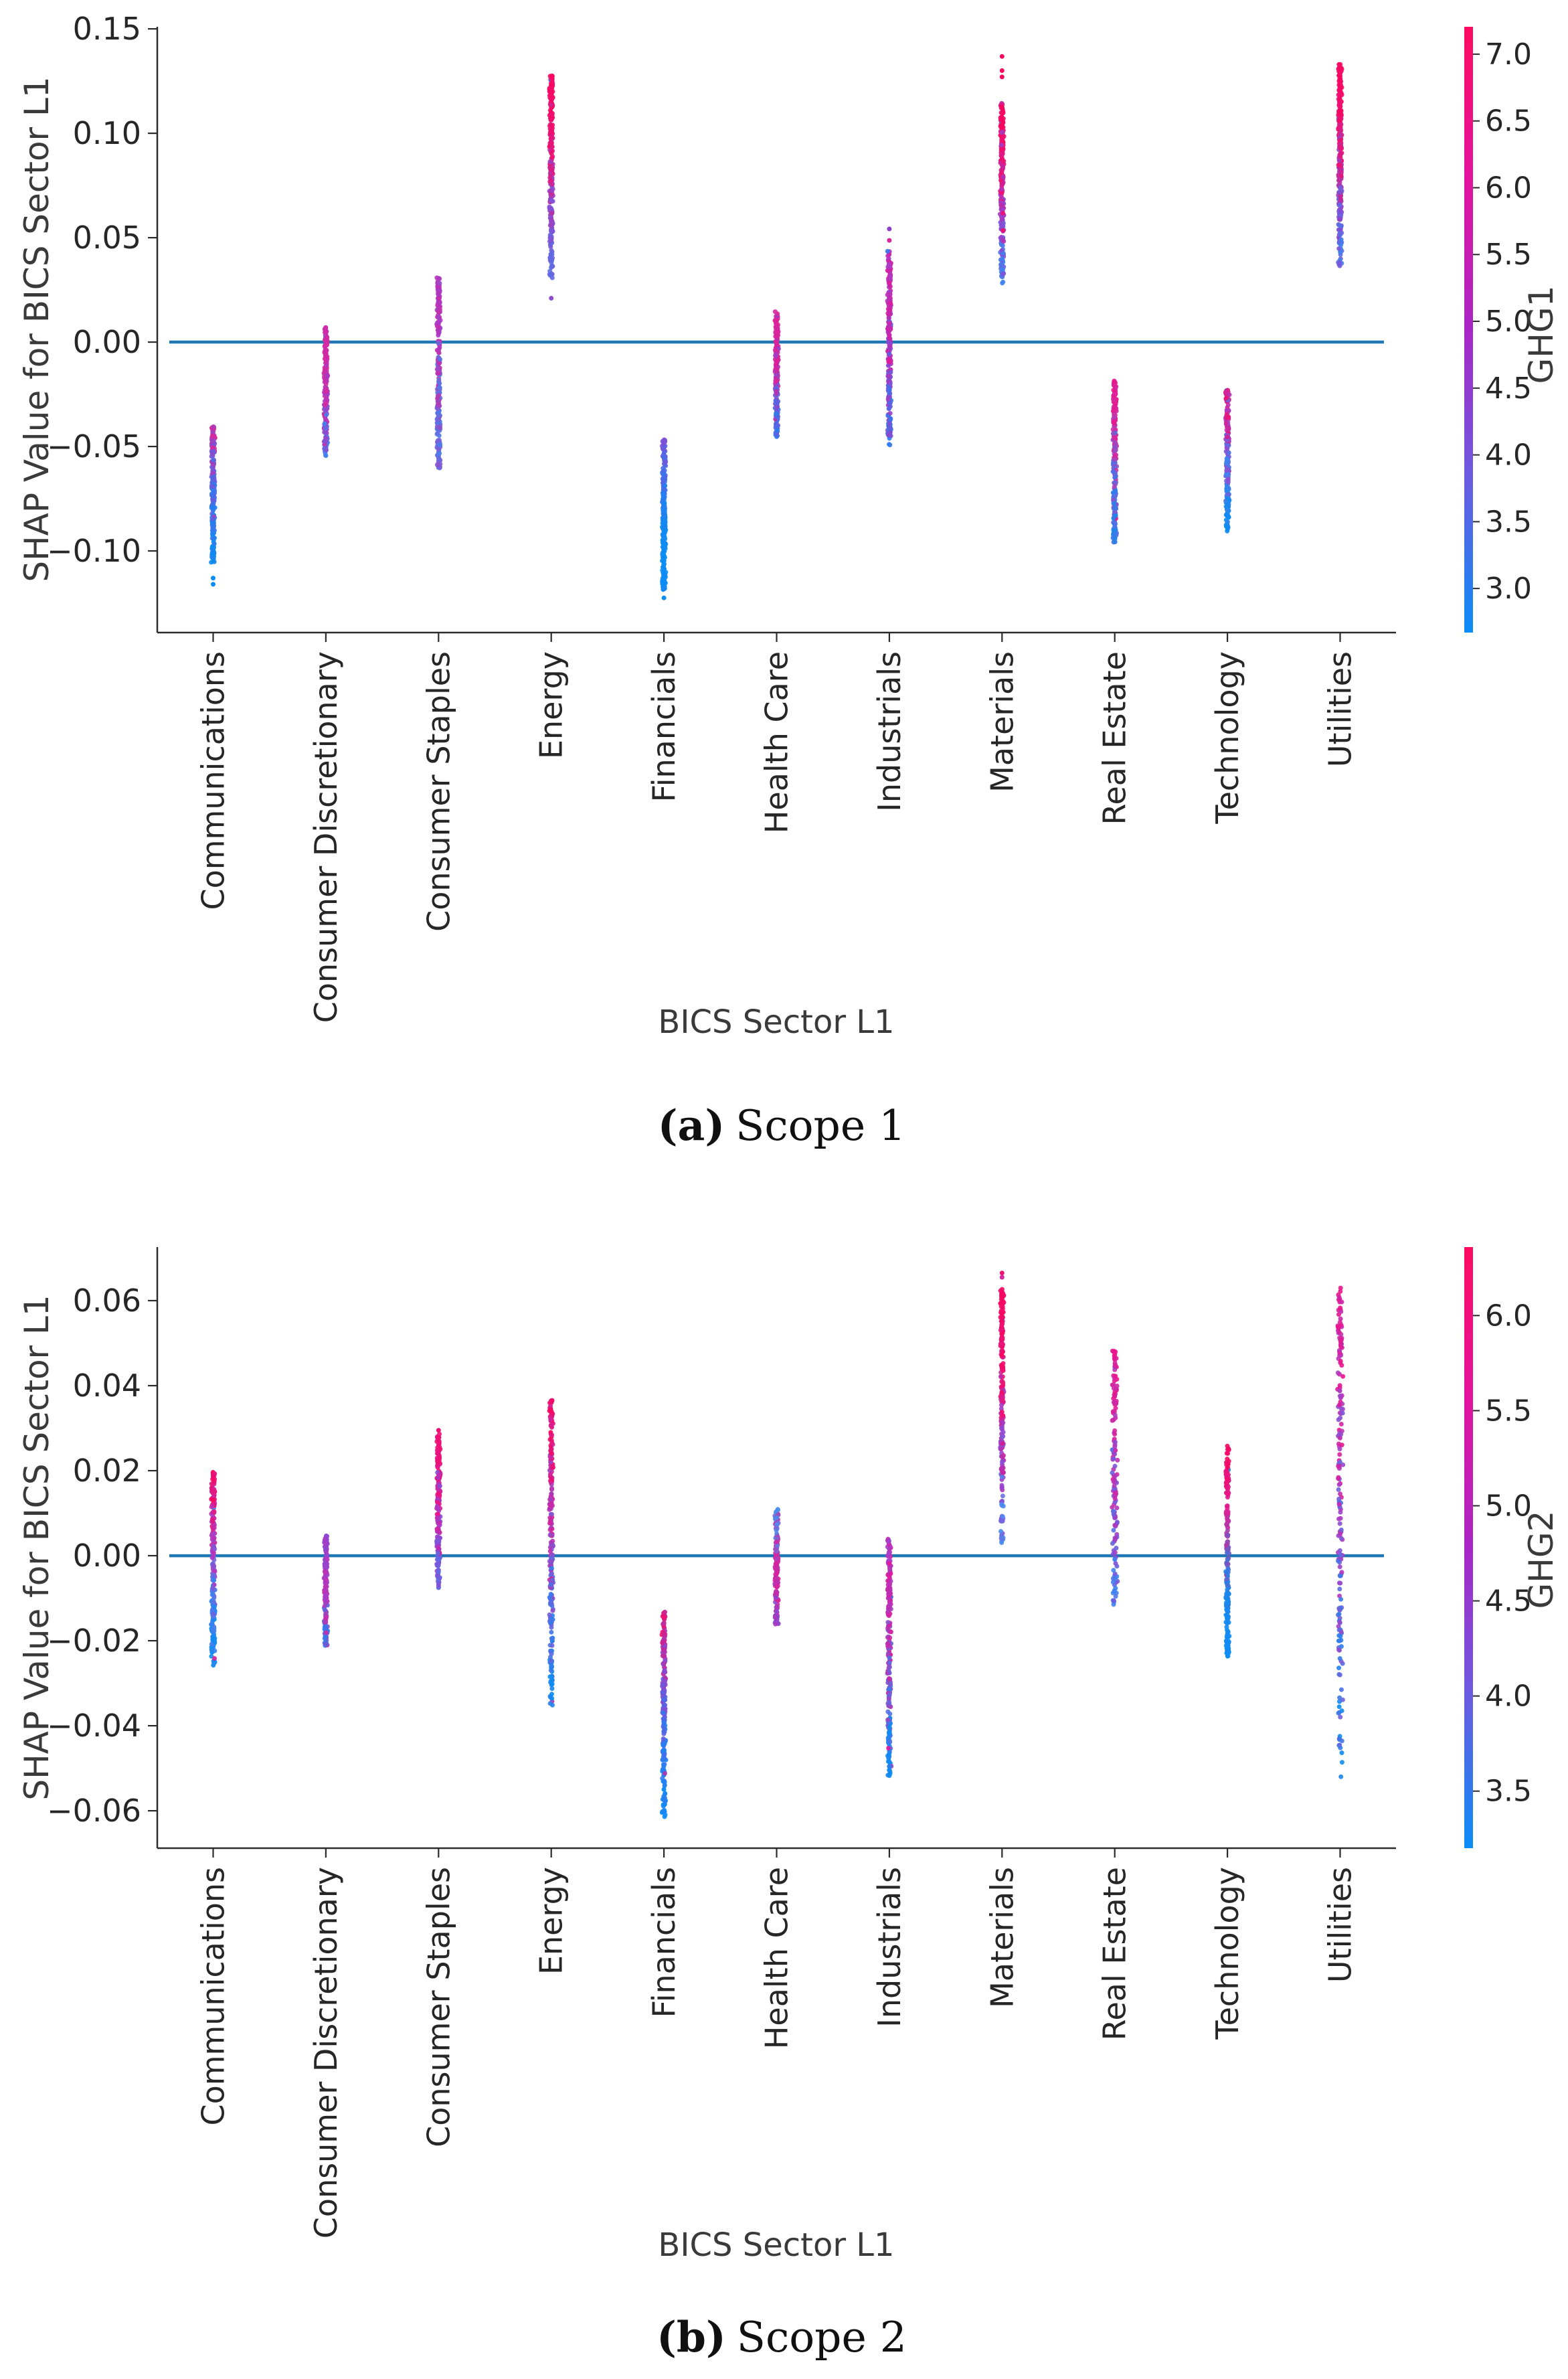 This screenshot has height=2379, width=1568. Describe the element at coordinates (1498, 1548) in the screenshot. I see `colorbar-ghg2: 6.0 5.5 5.0 4.5 4.0 3.5` at that location.